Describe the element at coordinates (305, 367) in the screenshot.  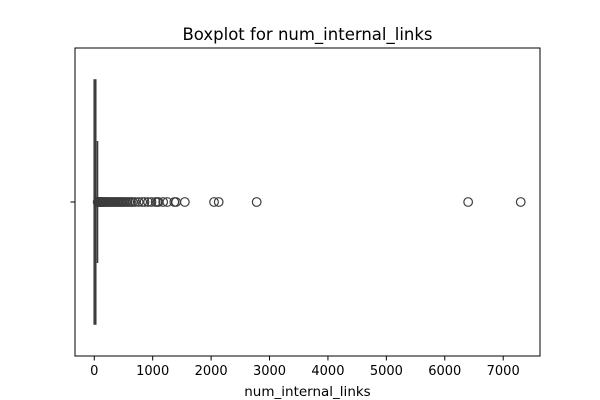
I see `x-axis: 0 1000 2000 3000 4000 5000 6000 7000` at that location.